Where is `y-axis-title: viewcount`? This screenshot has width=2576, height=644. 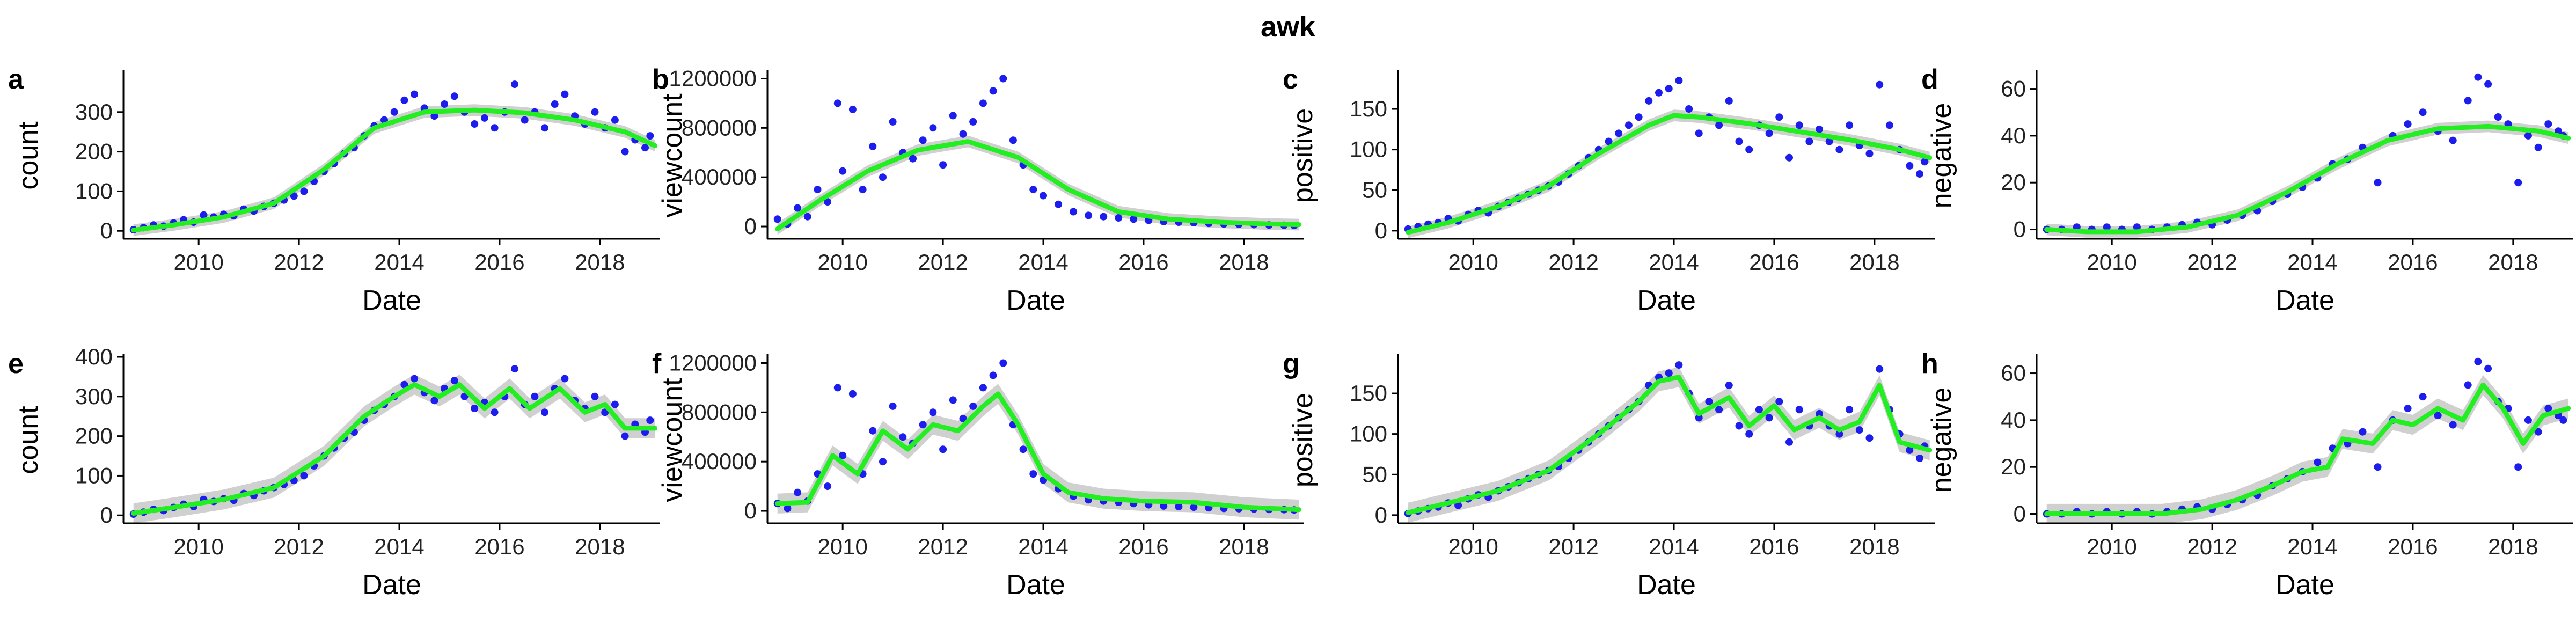 y-axis-title: viewcount is located at coordinates (672, 155).